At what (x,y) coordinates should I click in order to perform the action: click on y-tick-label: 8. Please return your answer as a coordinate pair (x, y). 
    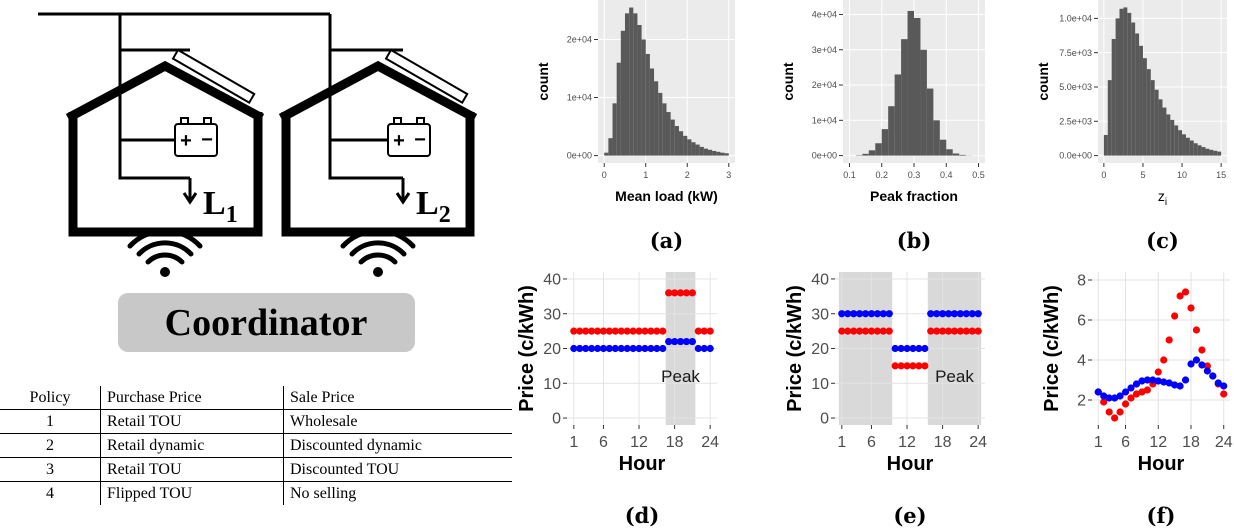
    Looking at the image, I should click on (1081, 281).